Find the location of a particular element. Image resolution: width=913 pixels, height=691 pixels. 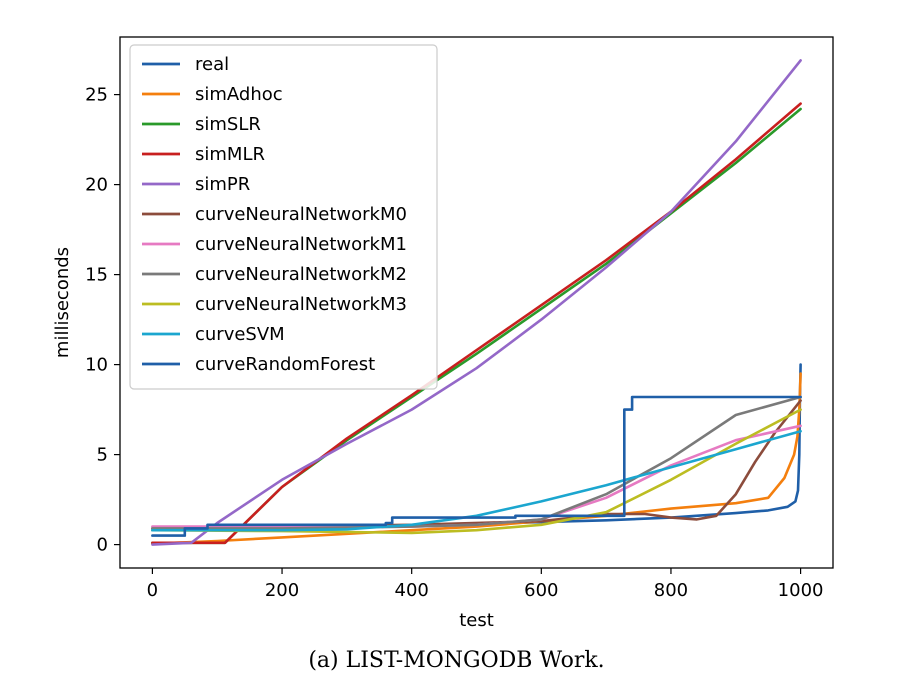

y-tick-label: 25 is located at coordinates (96, 95).